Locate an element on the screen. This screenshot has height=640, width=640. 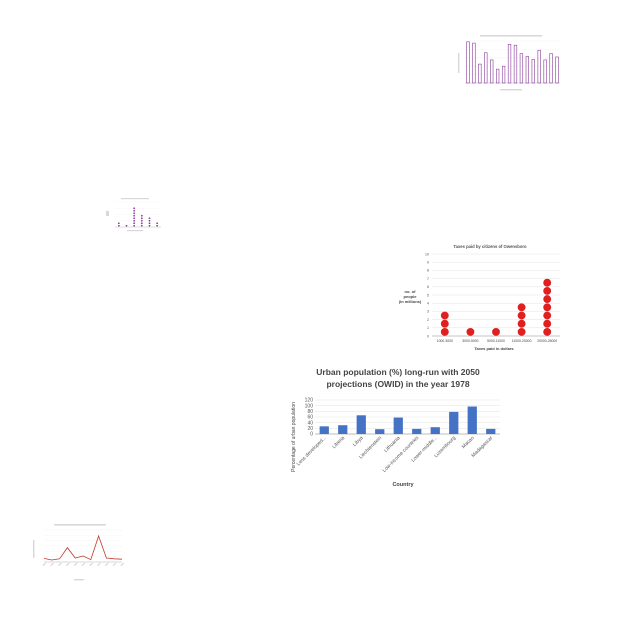
y-tick-label: 80 is located at coordinates (310, 412).